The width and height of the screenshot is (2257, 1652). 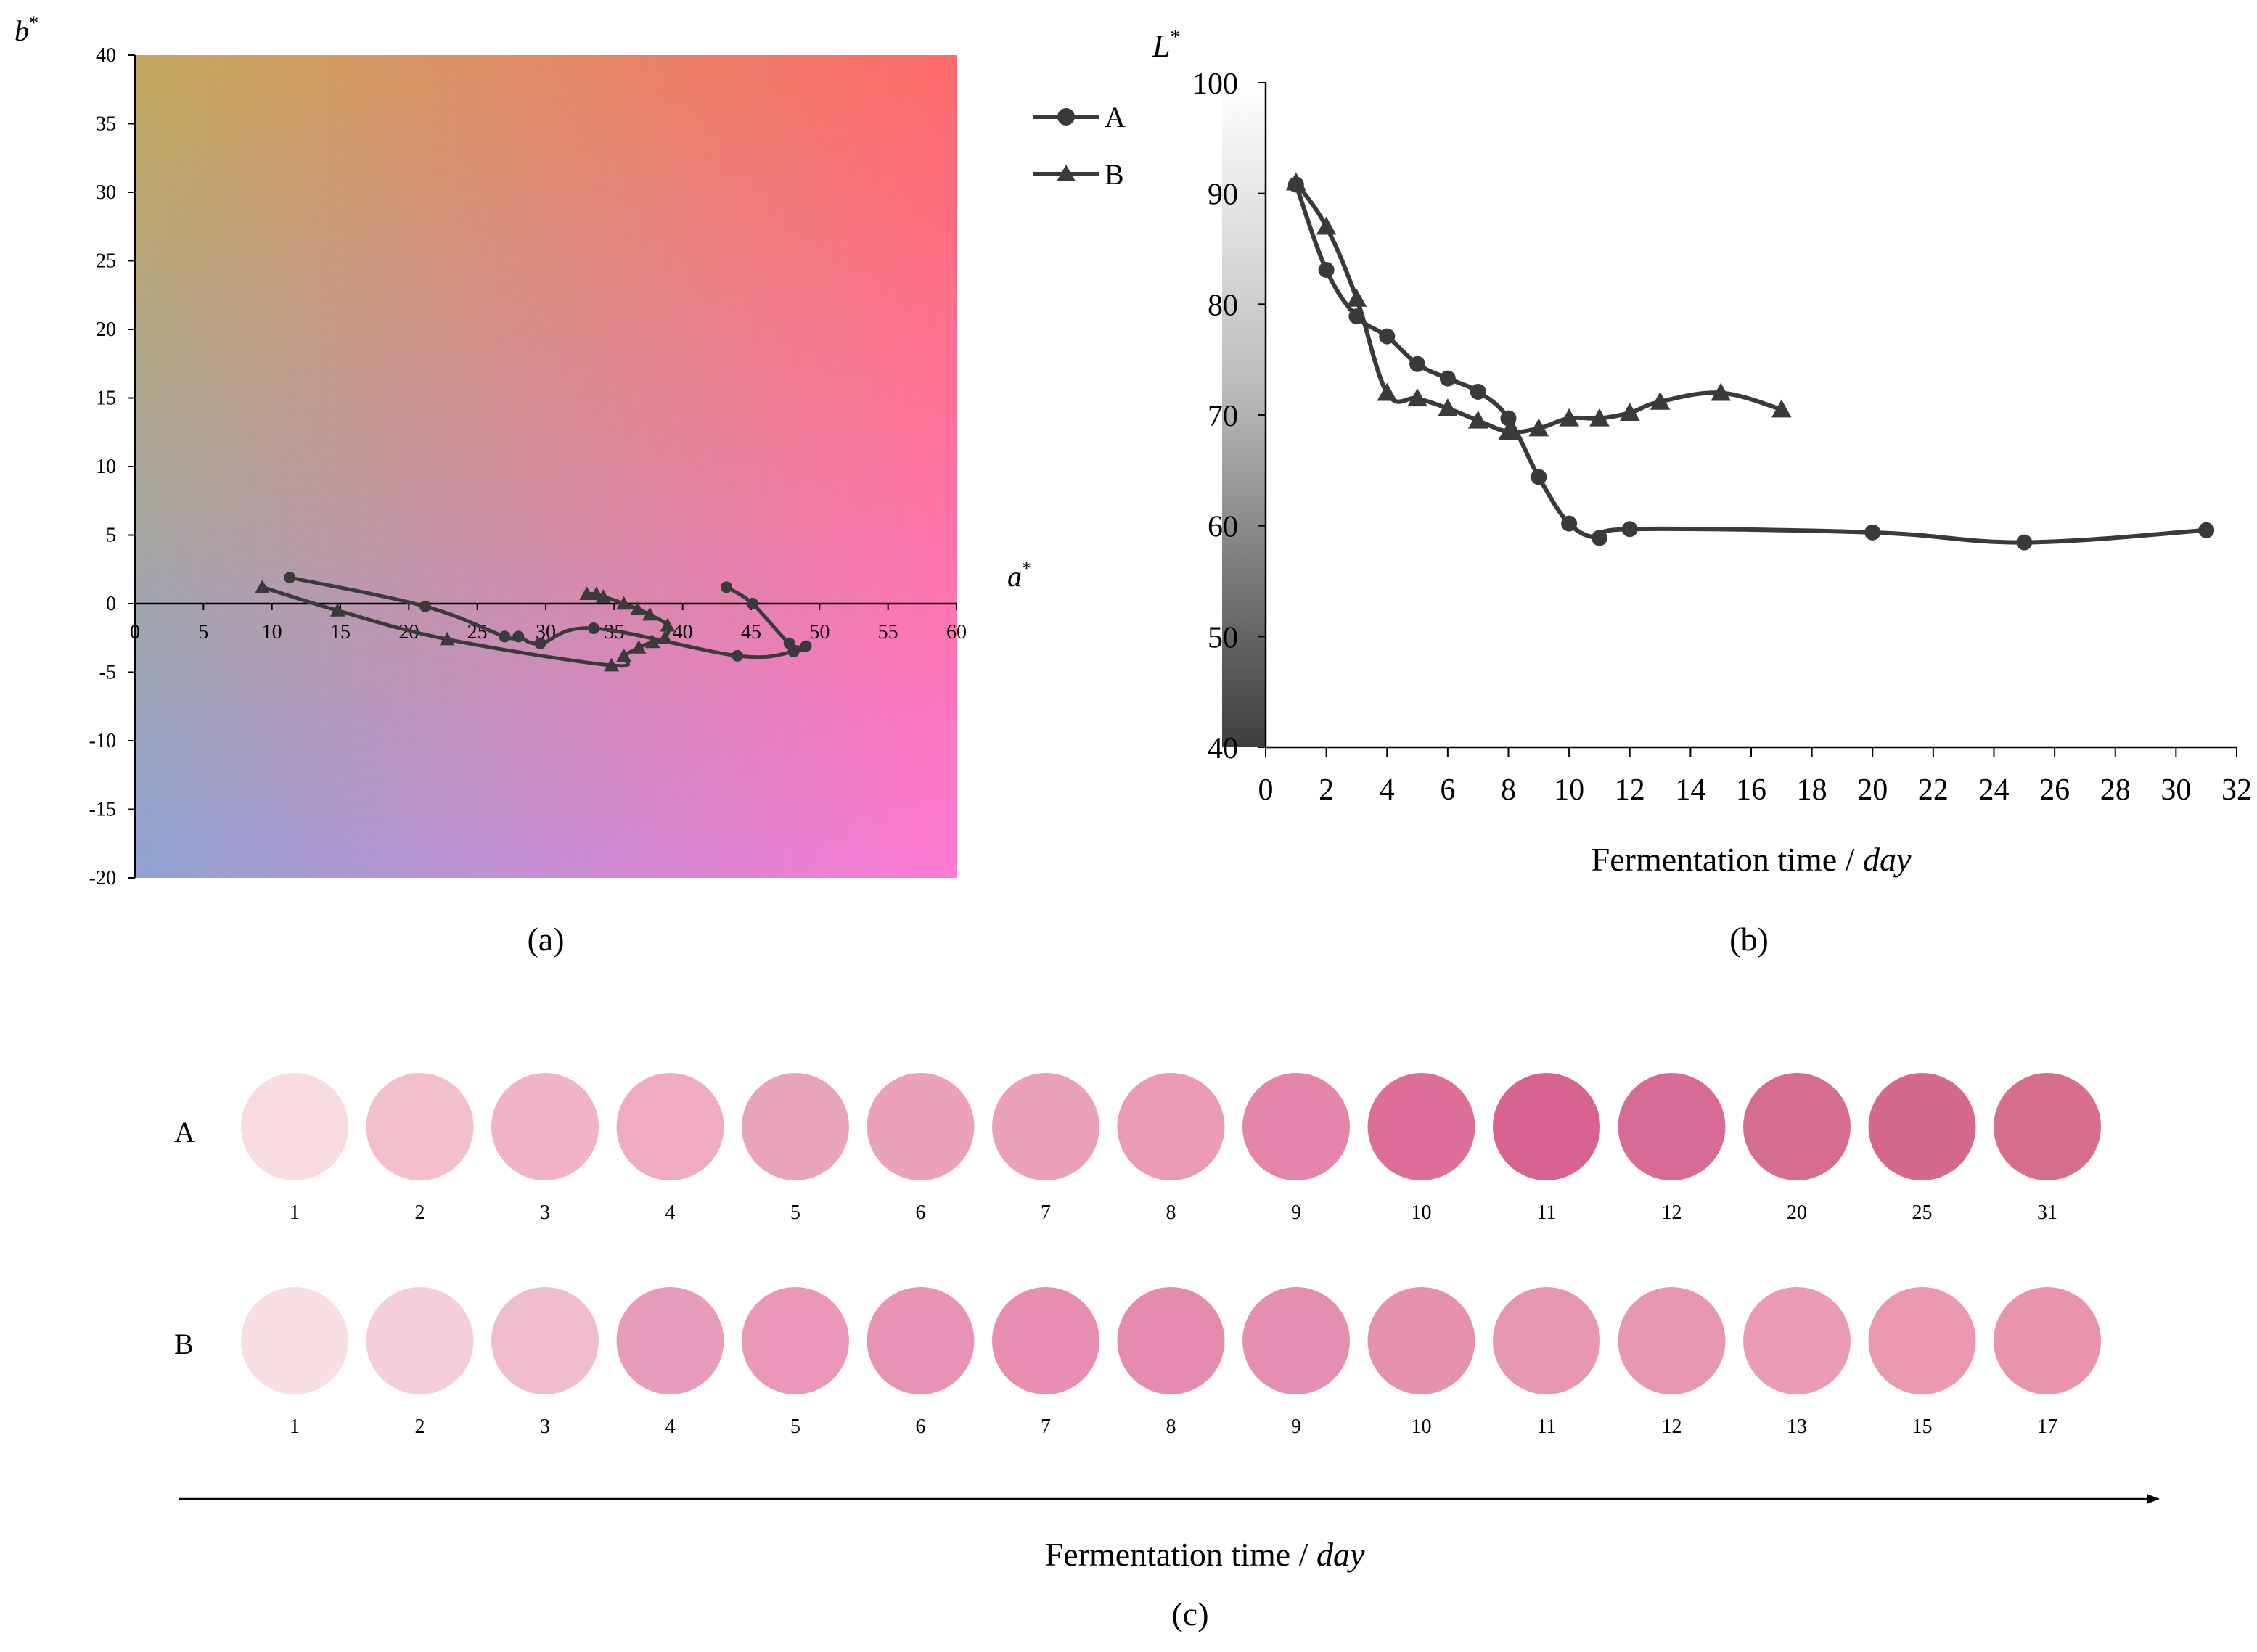 What do you see at coordinates (1215, 84) in the screenshot?
I see `panel-b-y-tick-label: 100` at bounding box center [1215, 84].